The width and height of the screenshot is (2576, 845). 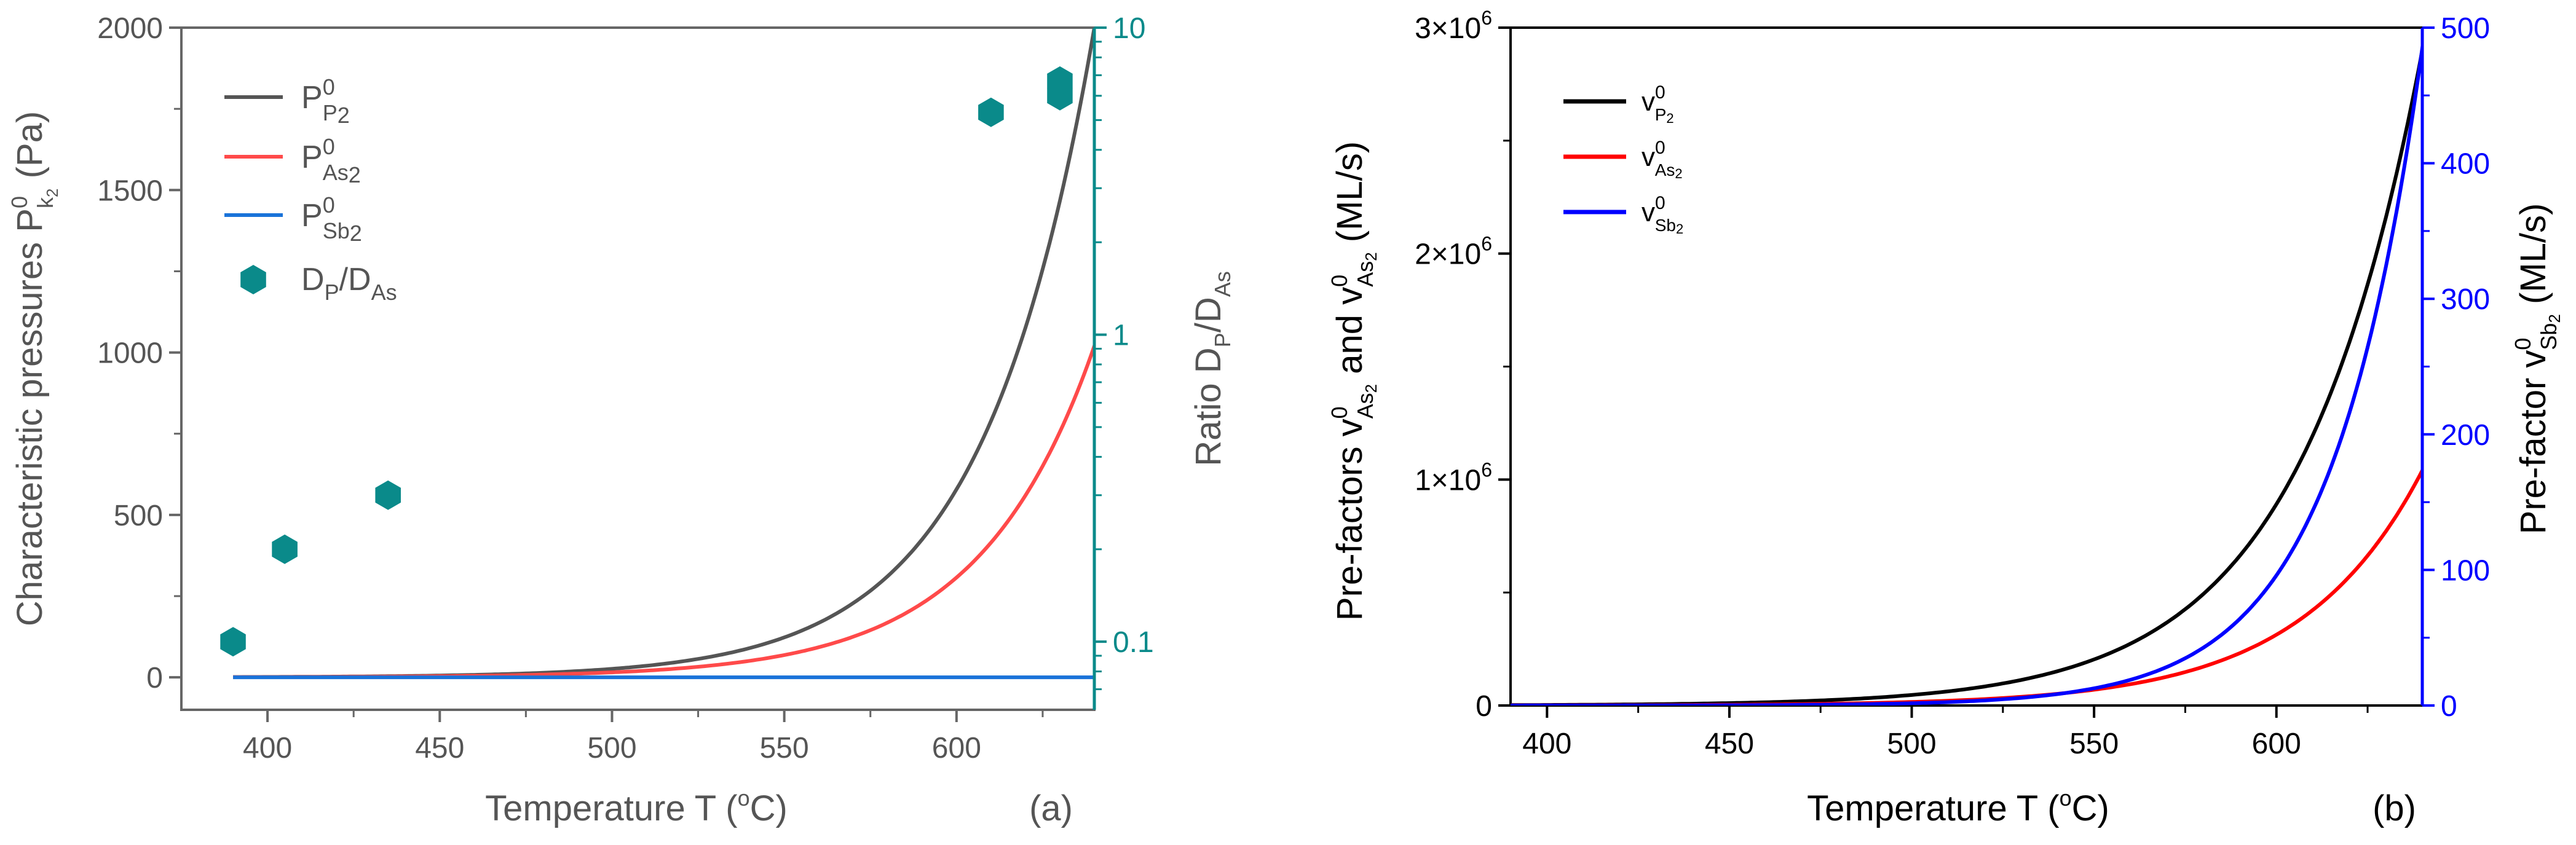 What do you see at coordinates (644, 737) in the screenshot?
I see `x-ticks-a: 400 450 500 550 600` at bounding box center [644, 737].